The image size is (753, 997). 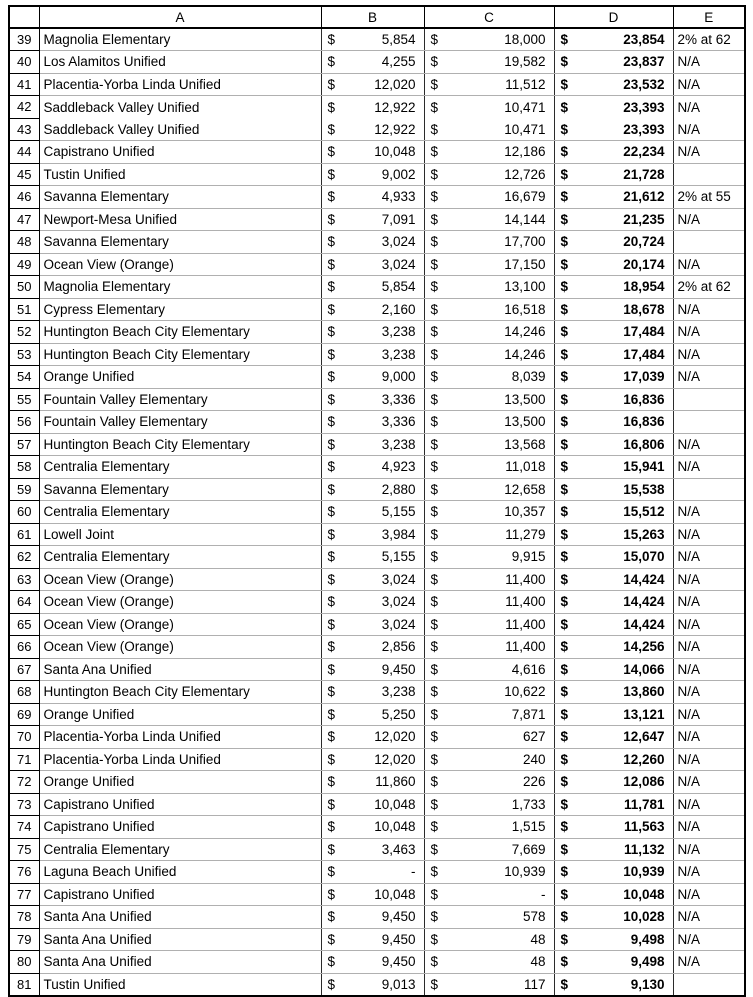 What do you see at coordinates (489, 534) in the screenshot?
I see `cell-amount-c: $ 11,279` at bounding box center [489, 534].